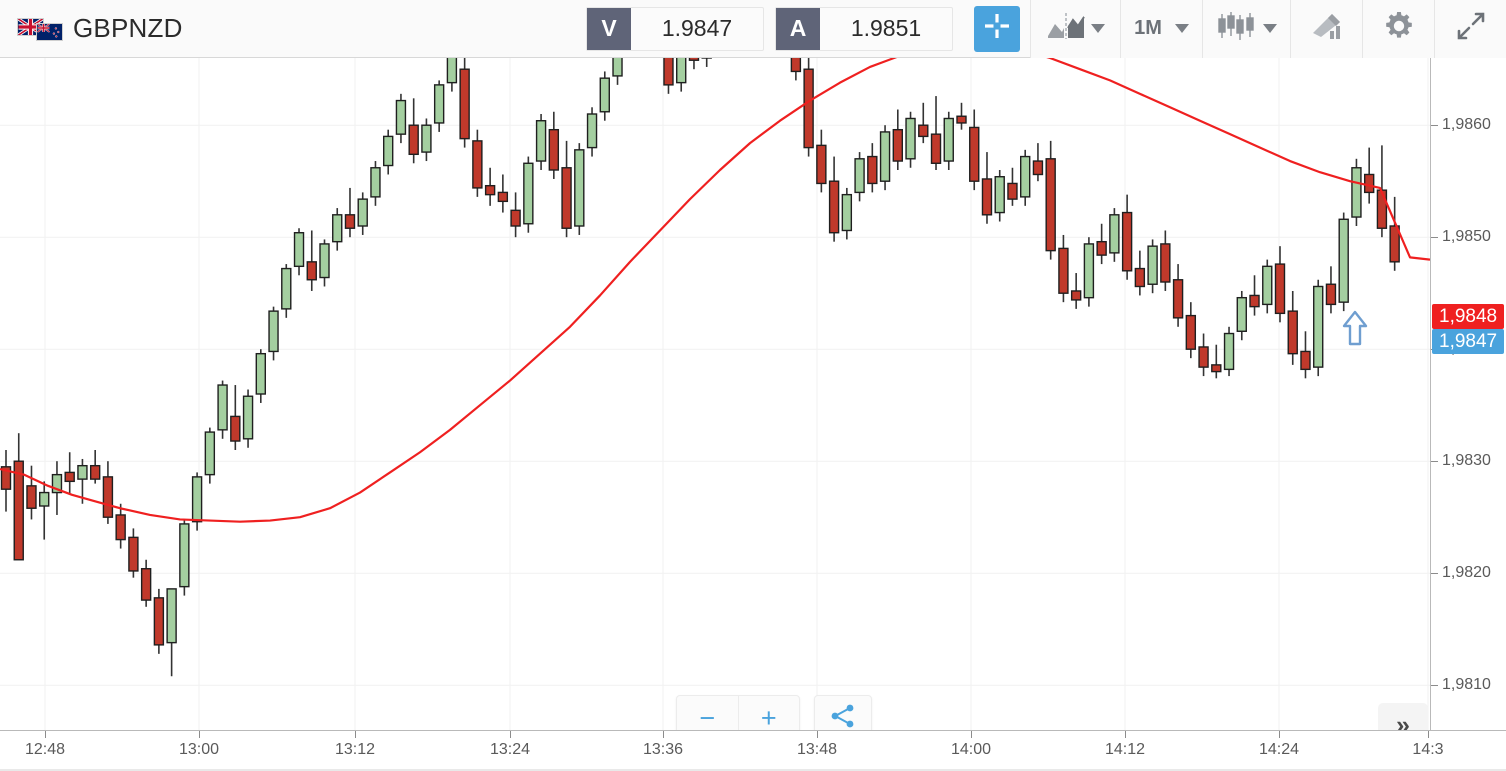 This screenshot has width=1506, height=771. I want to click on arrow-up-icon, so click(1355, 328).